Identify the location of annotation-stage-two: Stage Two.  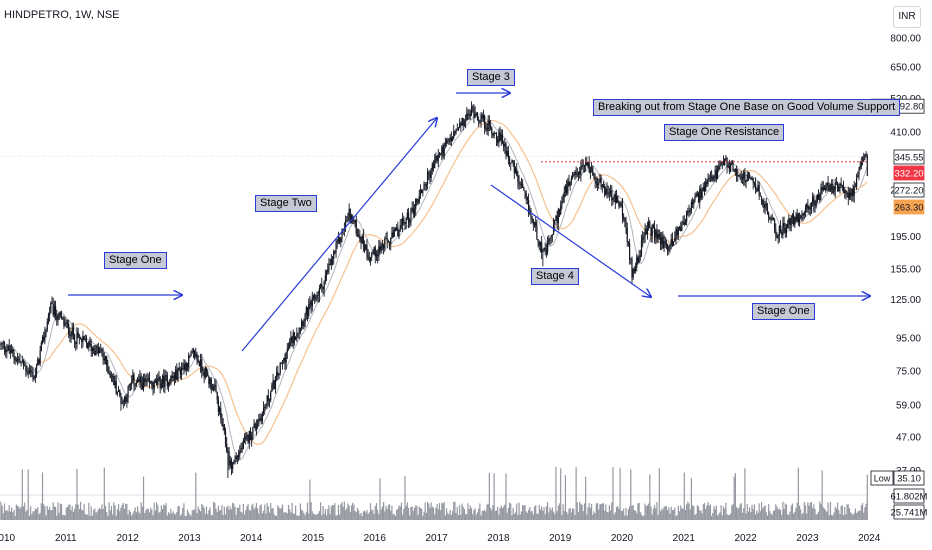
(286, 203).